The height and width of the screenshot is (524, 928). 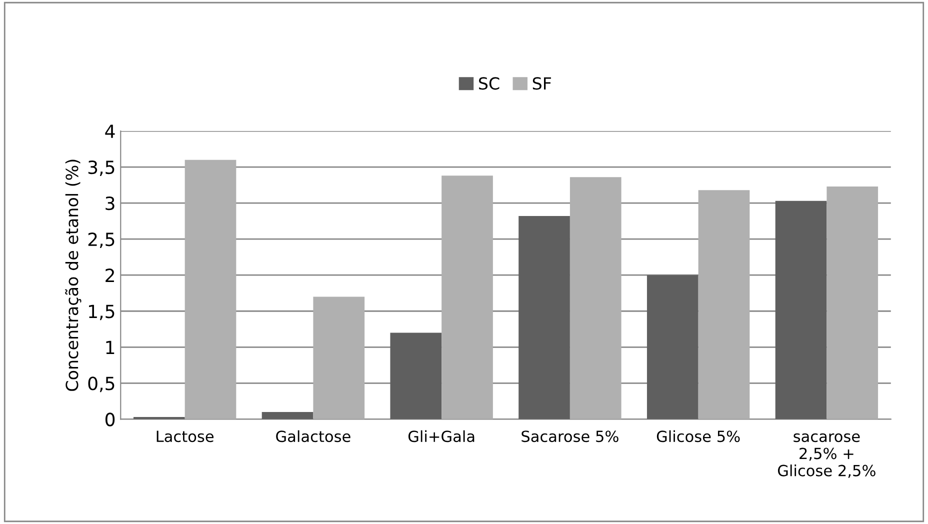 I want to click on y-tick-label: 1,5, so click(x=101, y=312).